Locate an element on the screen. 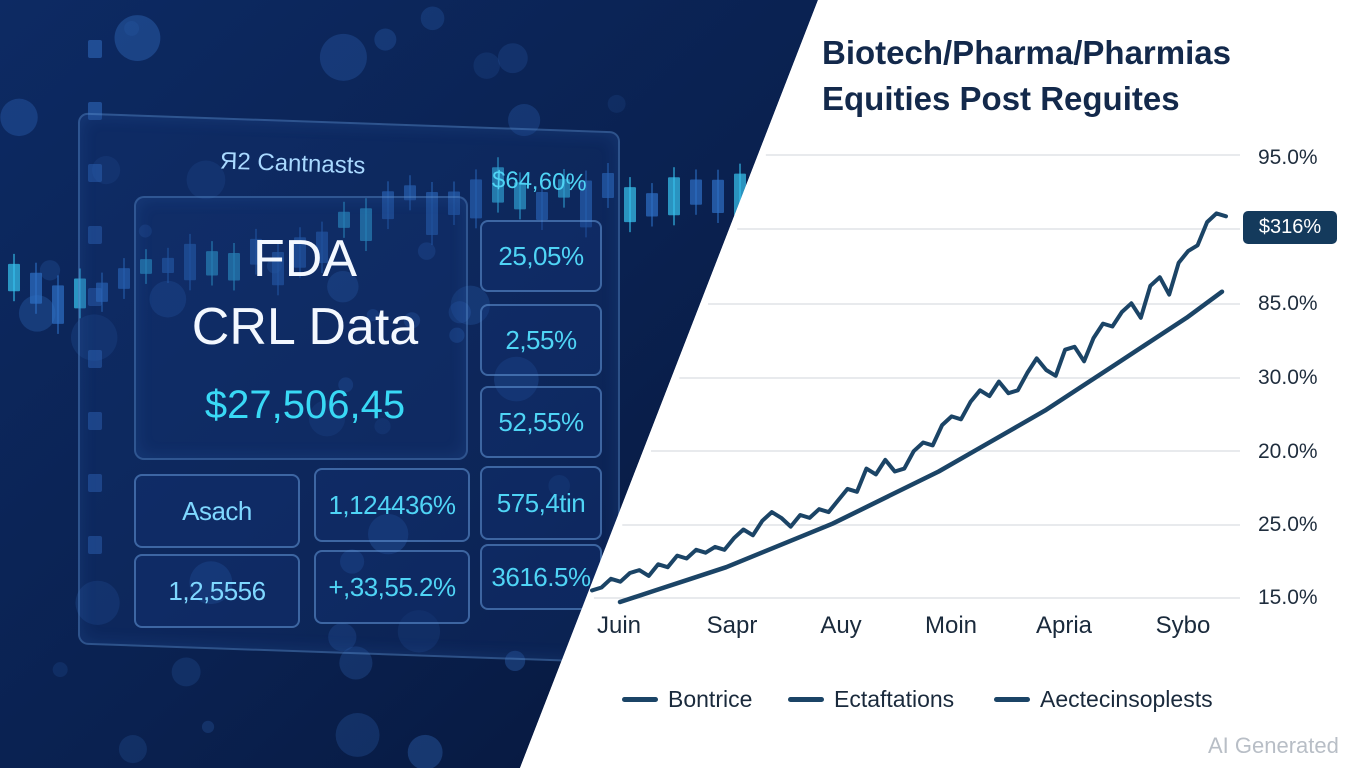 This screenshot has width=1368, height=768. y-tick-label: 85.0% is located at coordinates (1288, 303).